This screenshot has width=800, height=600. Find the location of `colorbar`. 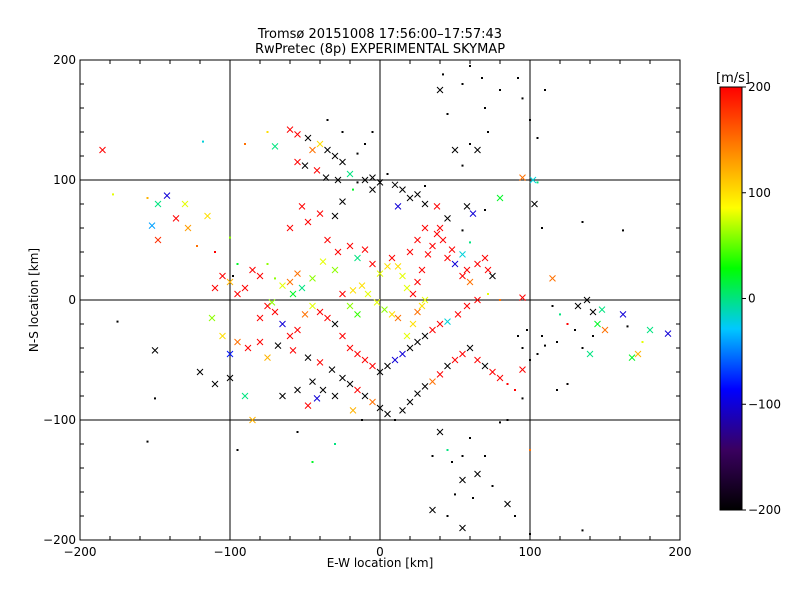

colorbar is located at coordinates (731, 298).